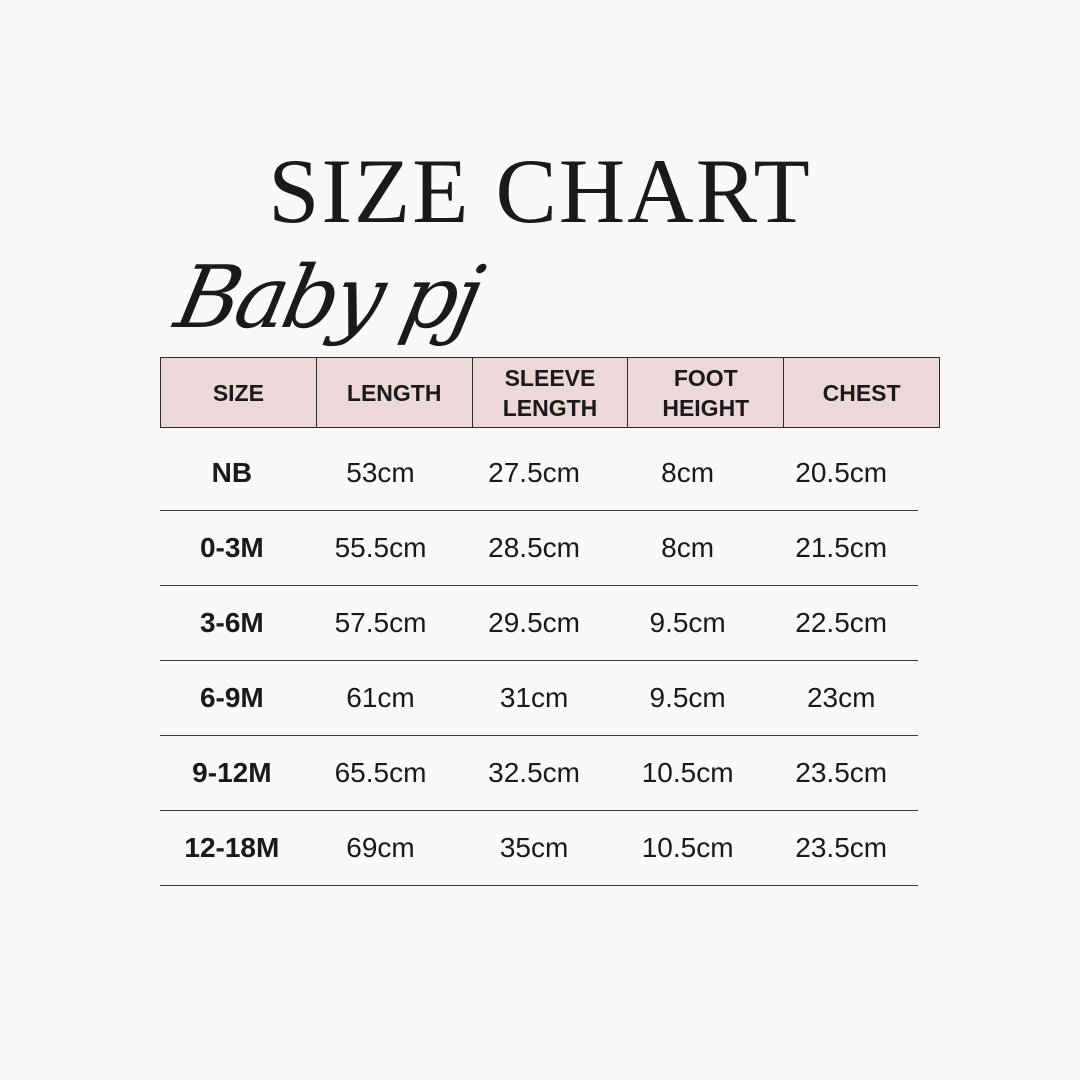 Image resolution: width=1080 pixels, height=1080 pixels. Describe the element at coordinates (231, 622) in the screenshot. I see `size-label: 3-6M` at that location.